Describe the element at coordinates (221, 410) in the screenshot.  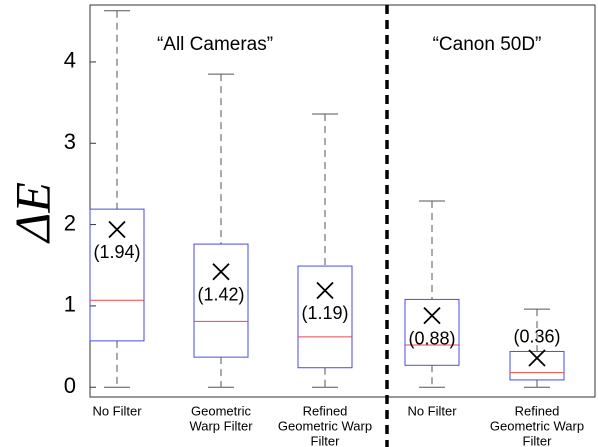
I see `x-tick-label: Geometric` at that location.